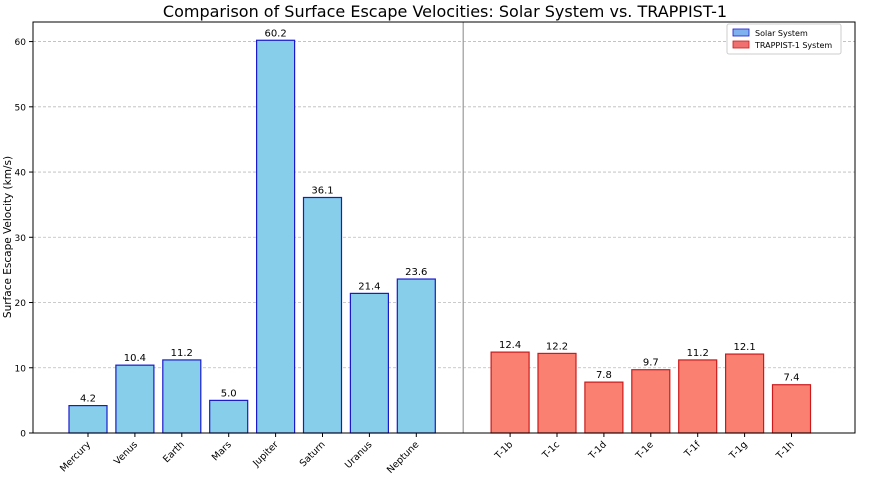  Describe the element at coordinates (793, 45) in the screenshot. I see `legend-label: TRAPPIST-1 System` at that location.